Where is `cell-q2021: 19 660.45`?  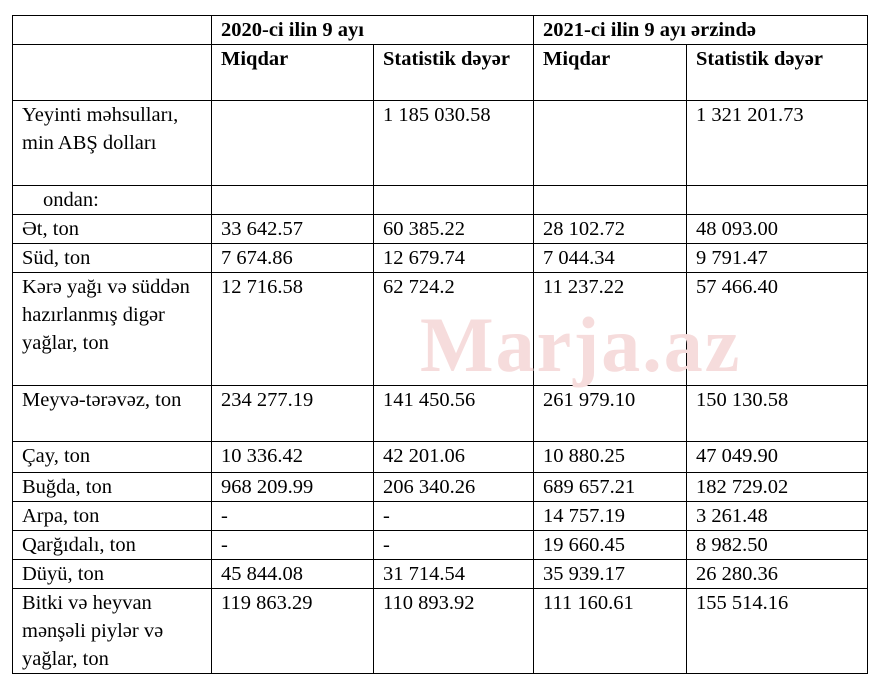 cell-q2021: 19 660.45 is located at coordinates (610, 545).